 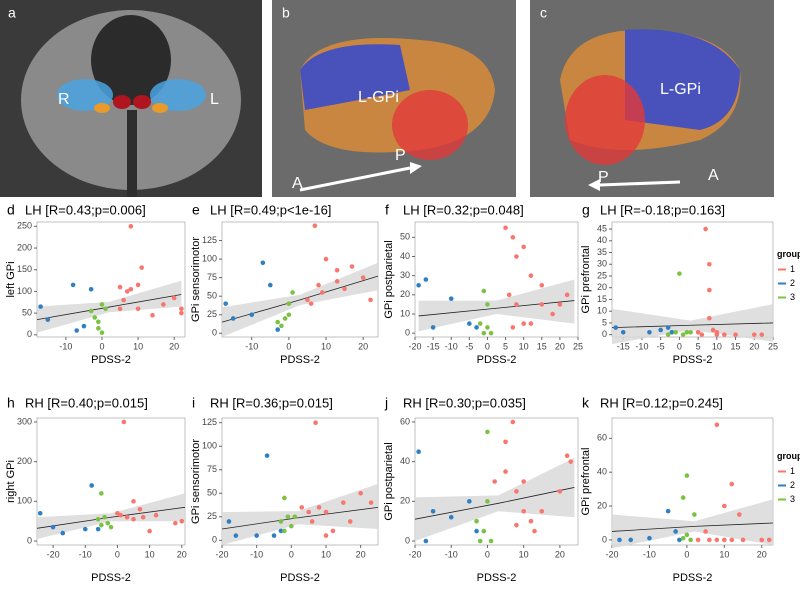 I want to click on x-tick-label: 15, so click(x=542, y=346).